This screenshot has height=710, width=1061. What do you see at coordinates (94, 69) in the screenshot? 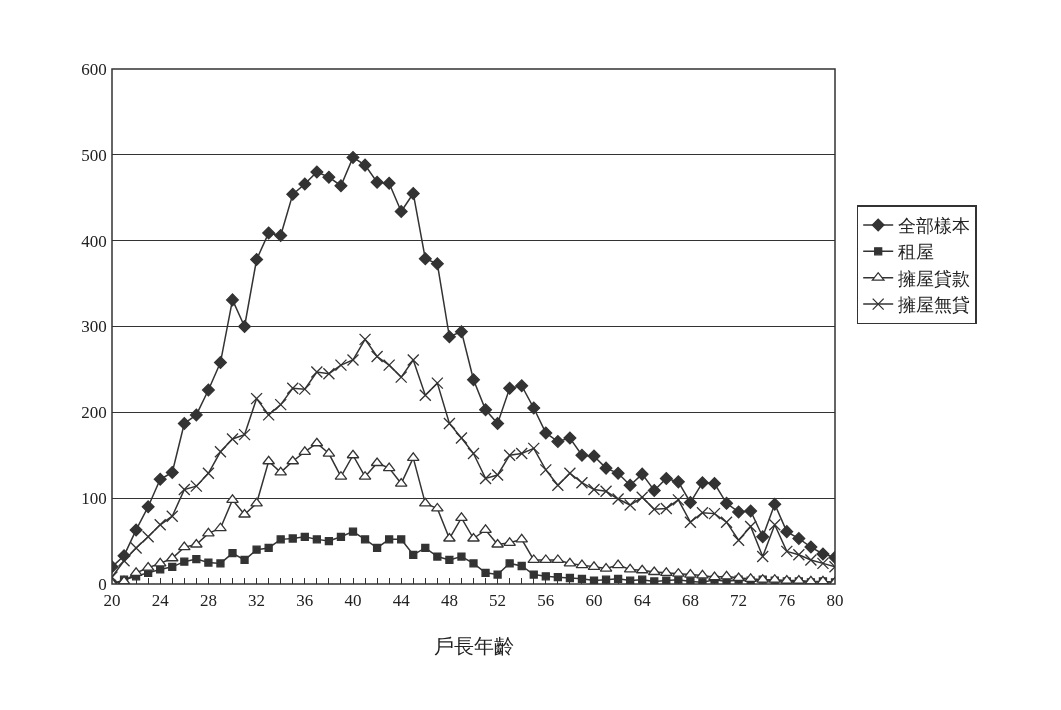
I see `y-tick-label: 600` at bounding box center [94, 69].